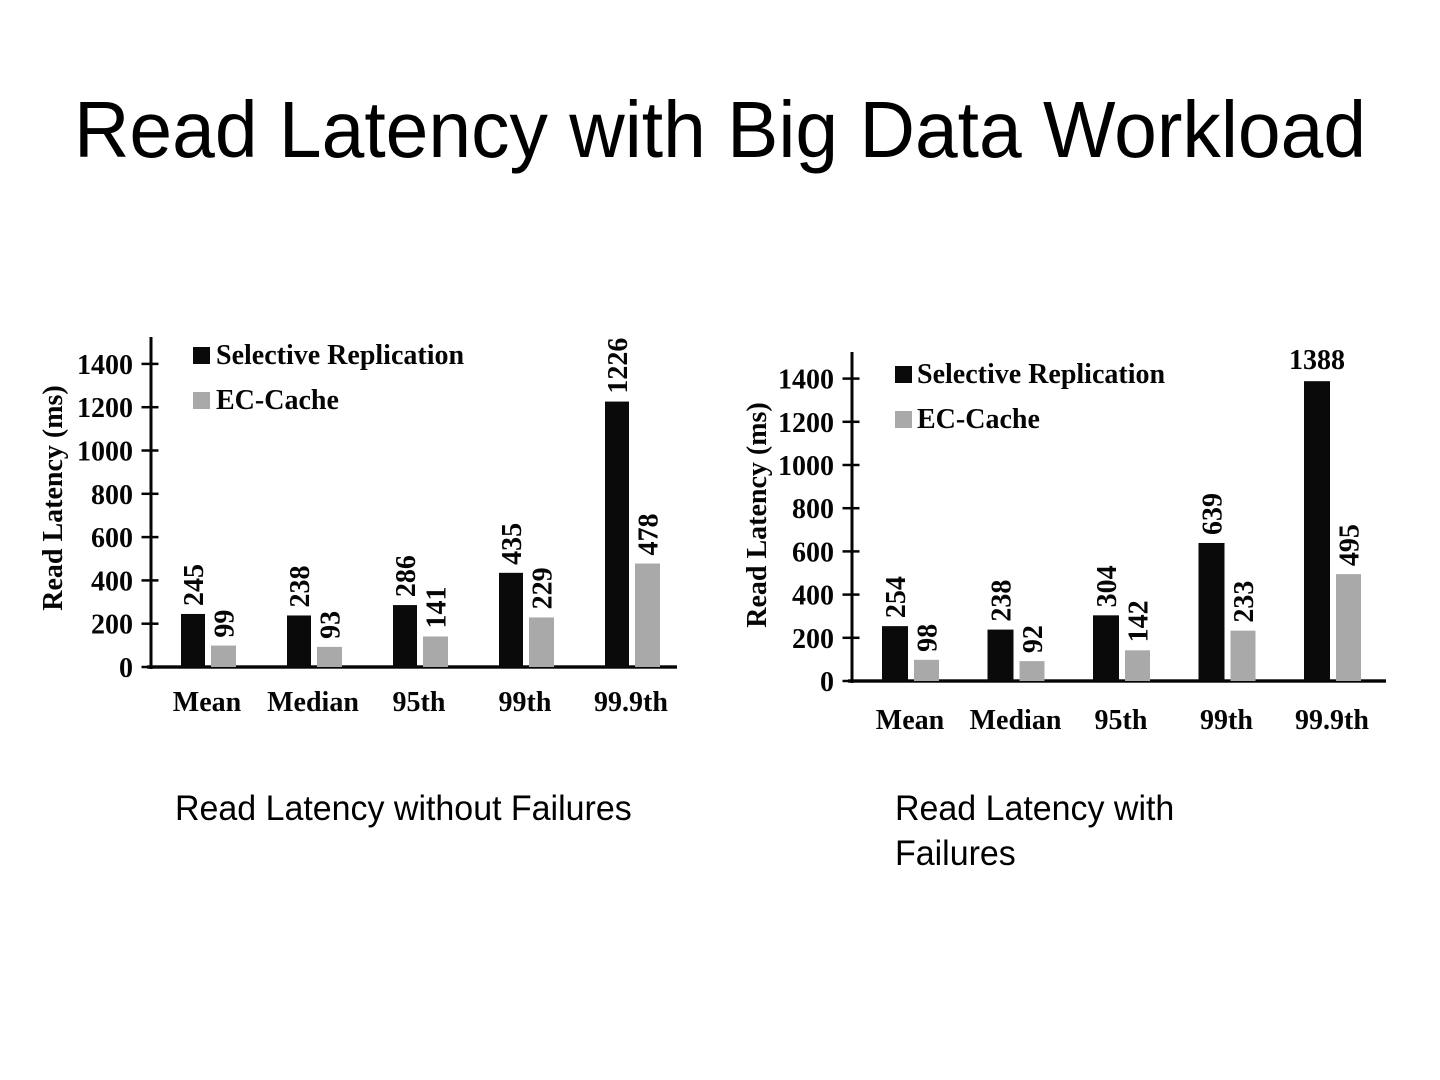 The width and height of the screenshot is (1440, 1080). Describe the element at coordinates (955, 853) in the screenshot. I see `caption-right-line2: Failures` at that location.